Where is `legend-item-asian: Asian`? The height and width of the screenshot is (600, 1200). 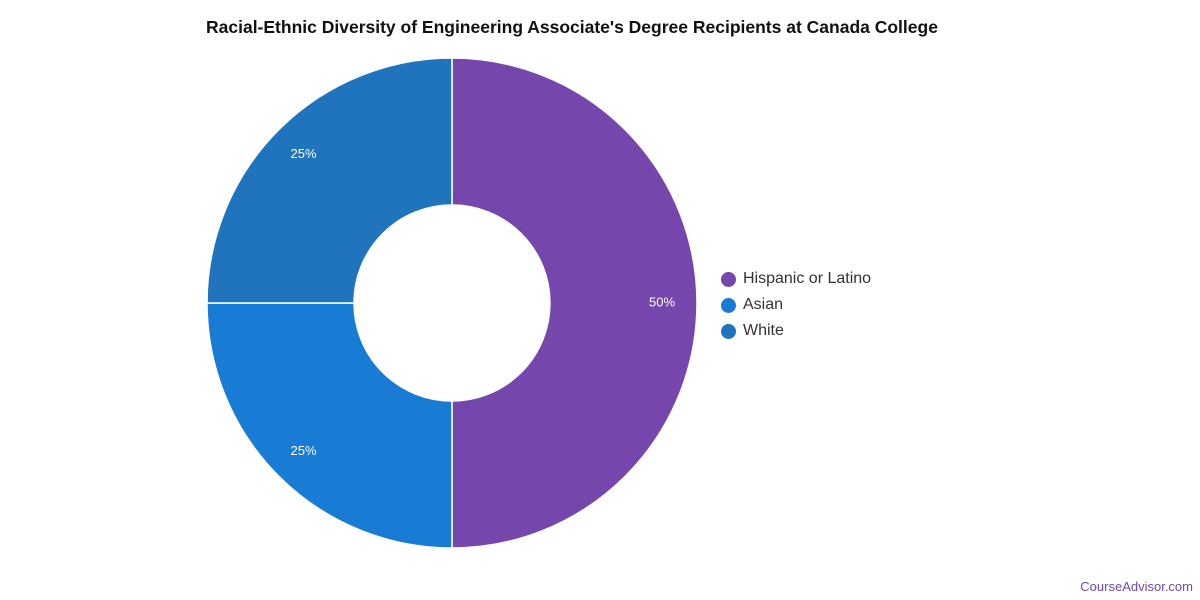
legend-item-asian: Asian is located at coordinates (796, 305).